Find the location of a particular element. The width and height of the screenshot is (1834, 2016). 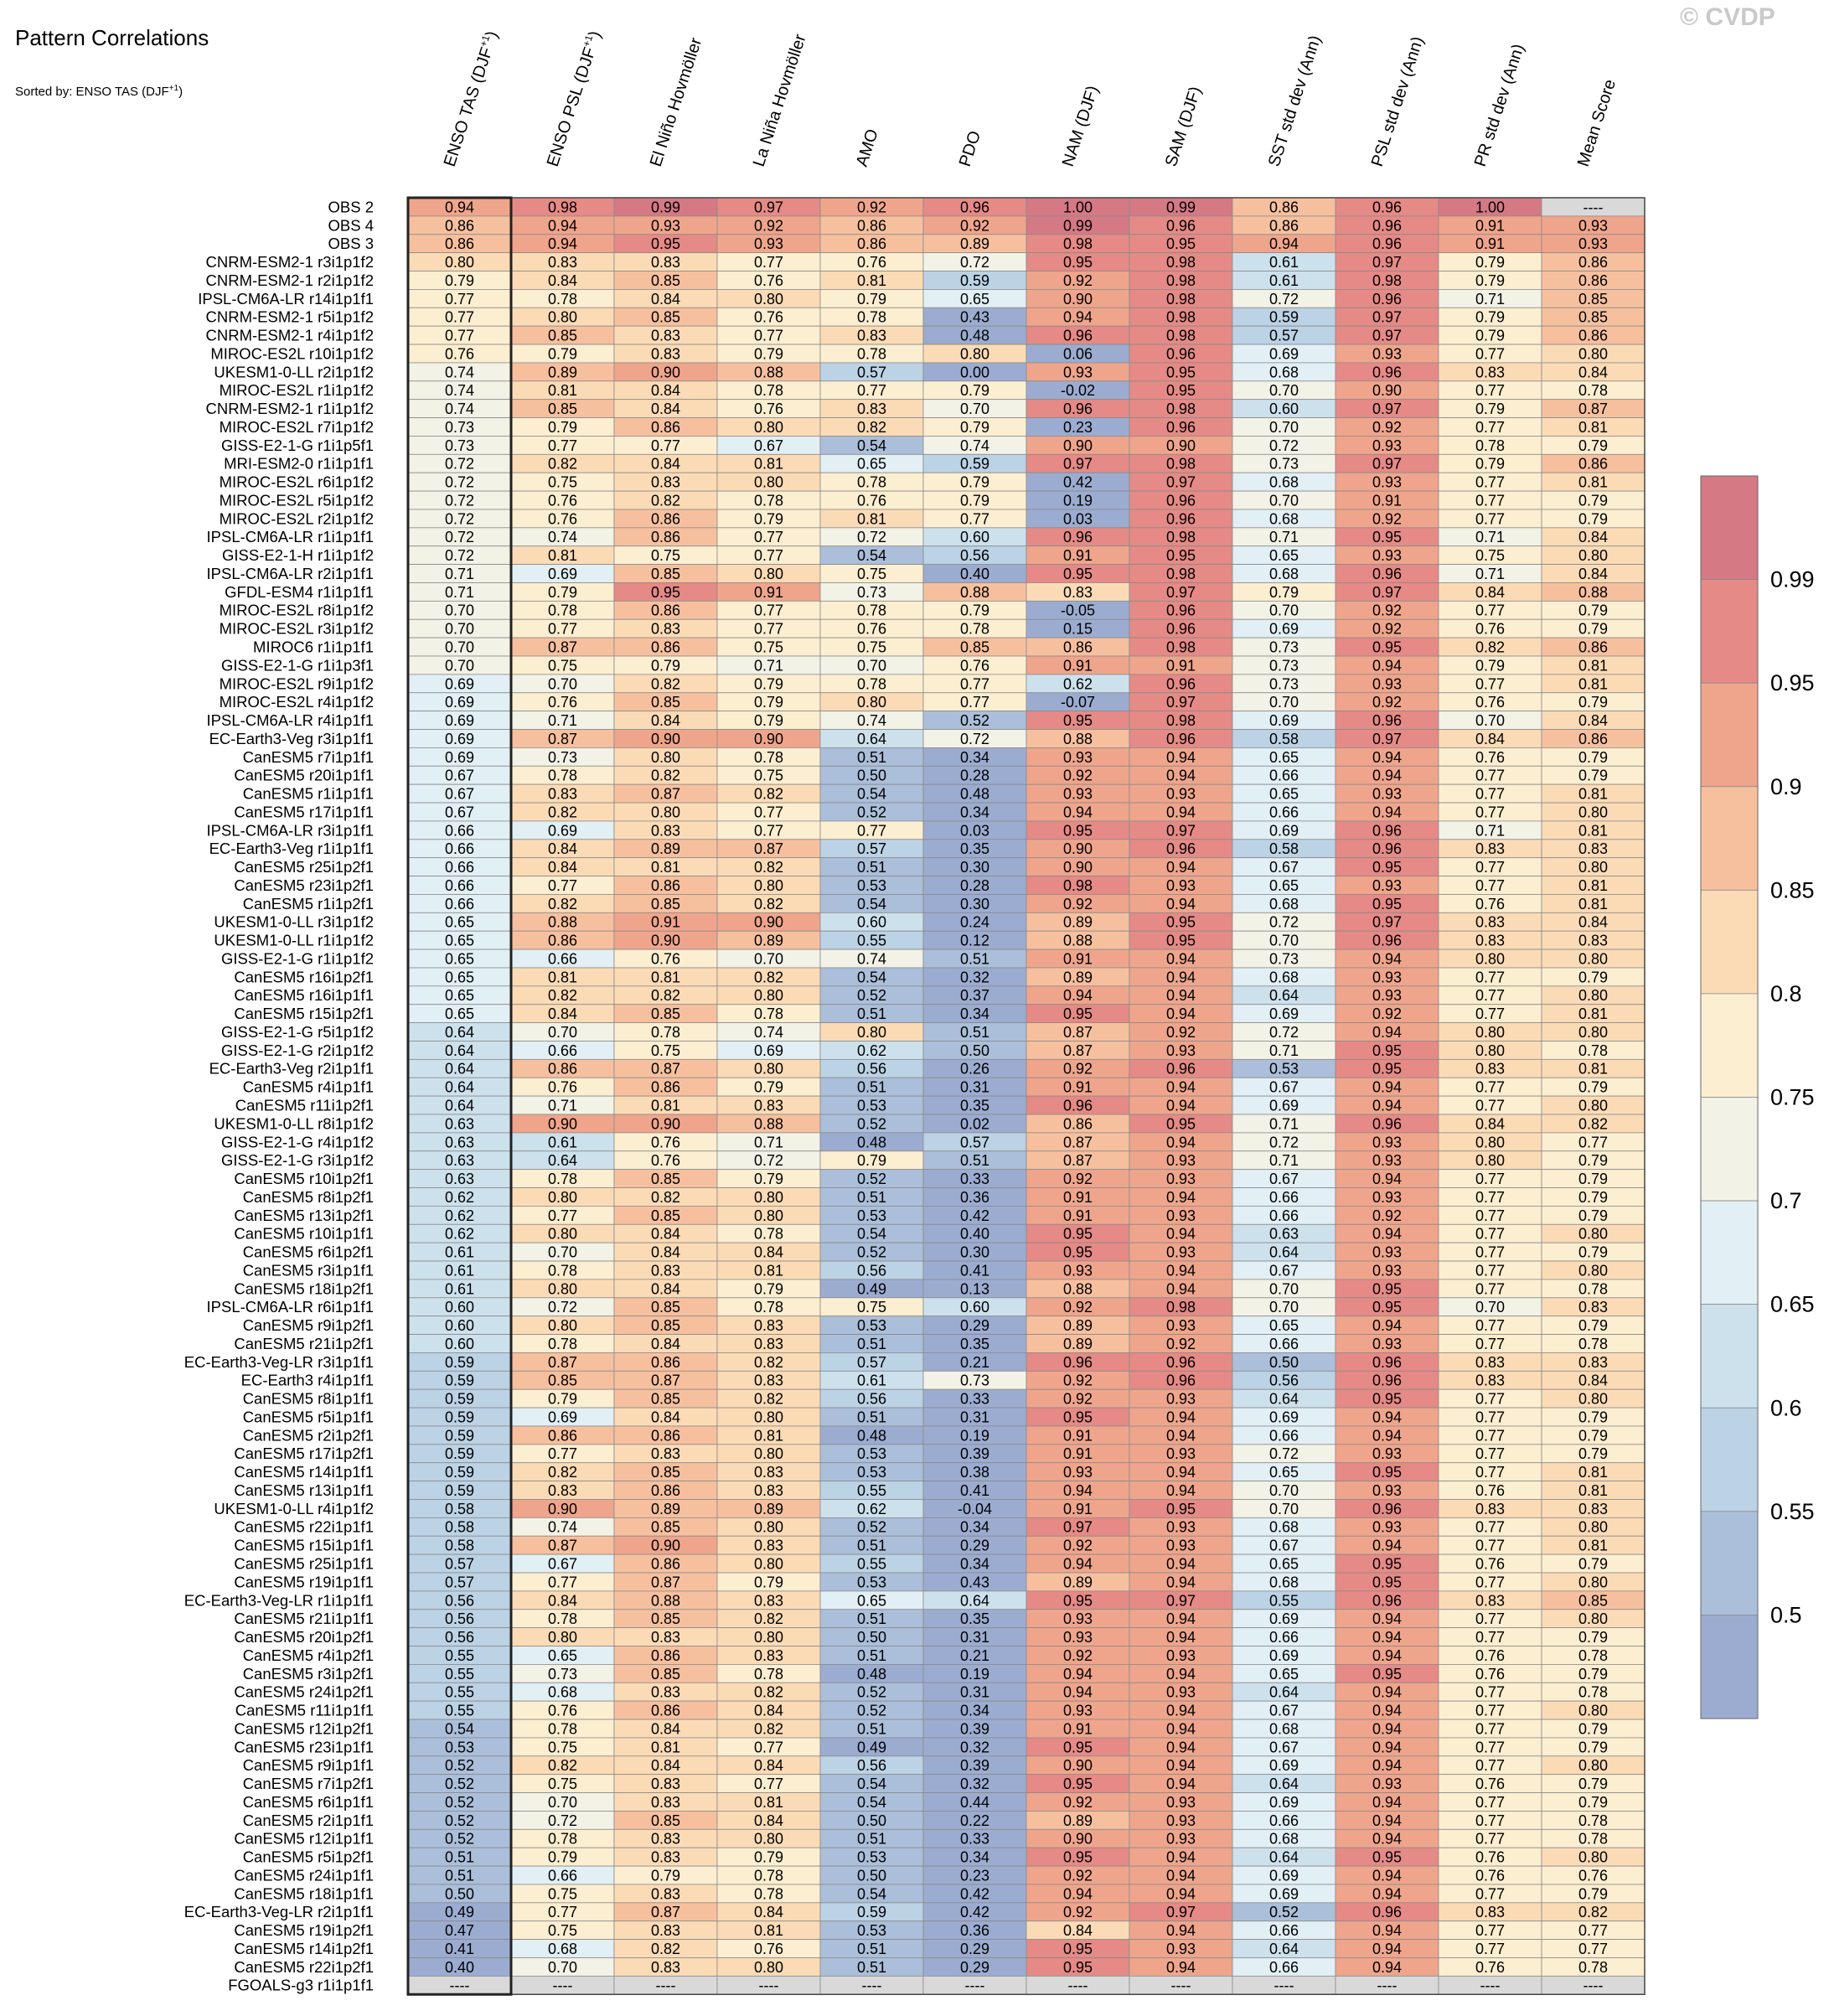

row-label: CanESM5 r16i1p1f1 is located at coordinates (304, 995).